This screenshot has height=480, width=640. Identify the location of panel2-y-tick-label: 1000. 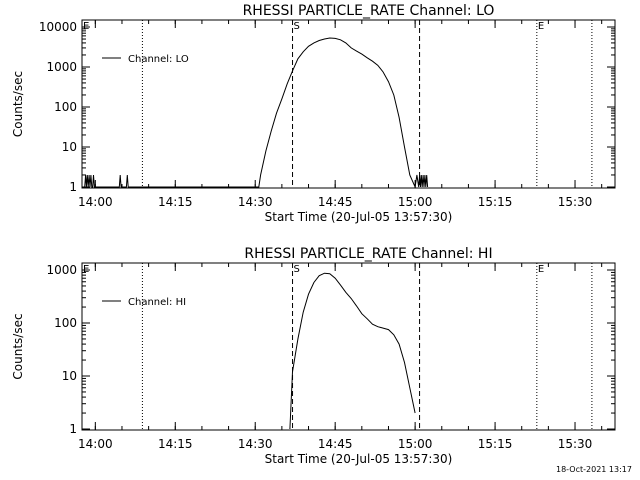
(61, 270).